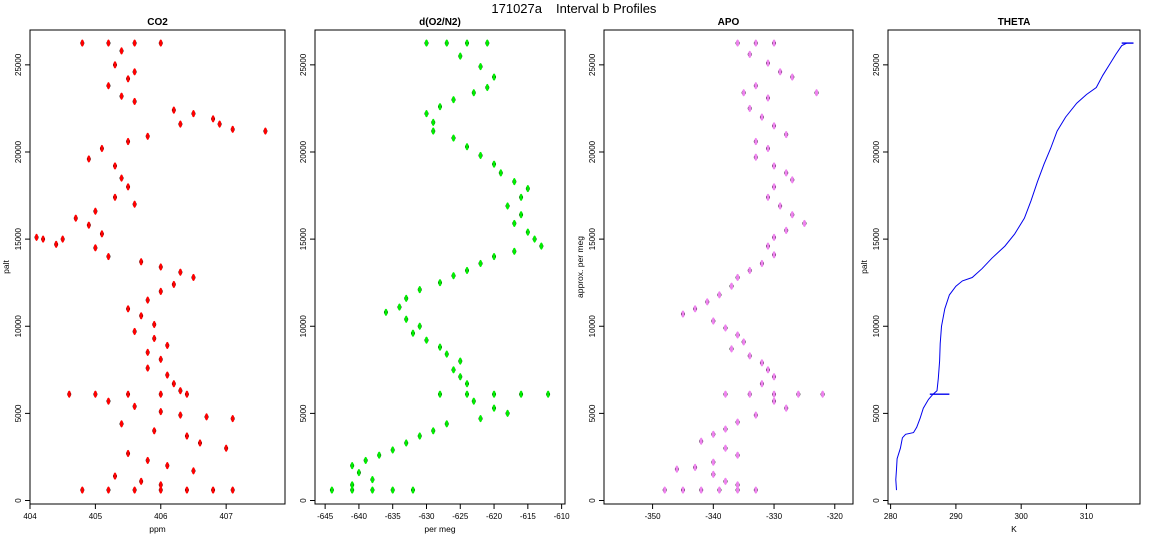  Describe the element at coordinates (303, 326) in the screenshot. I see `o2n2-y-tick-label: 10000` at that location.